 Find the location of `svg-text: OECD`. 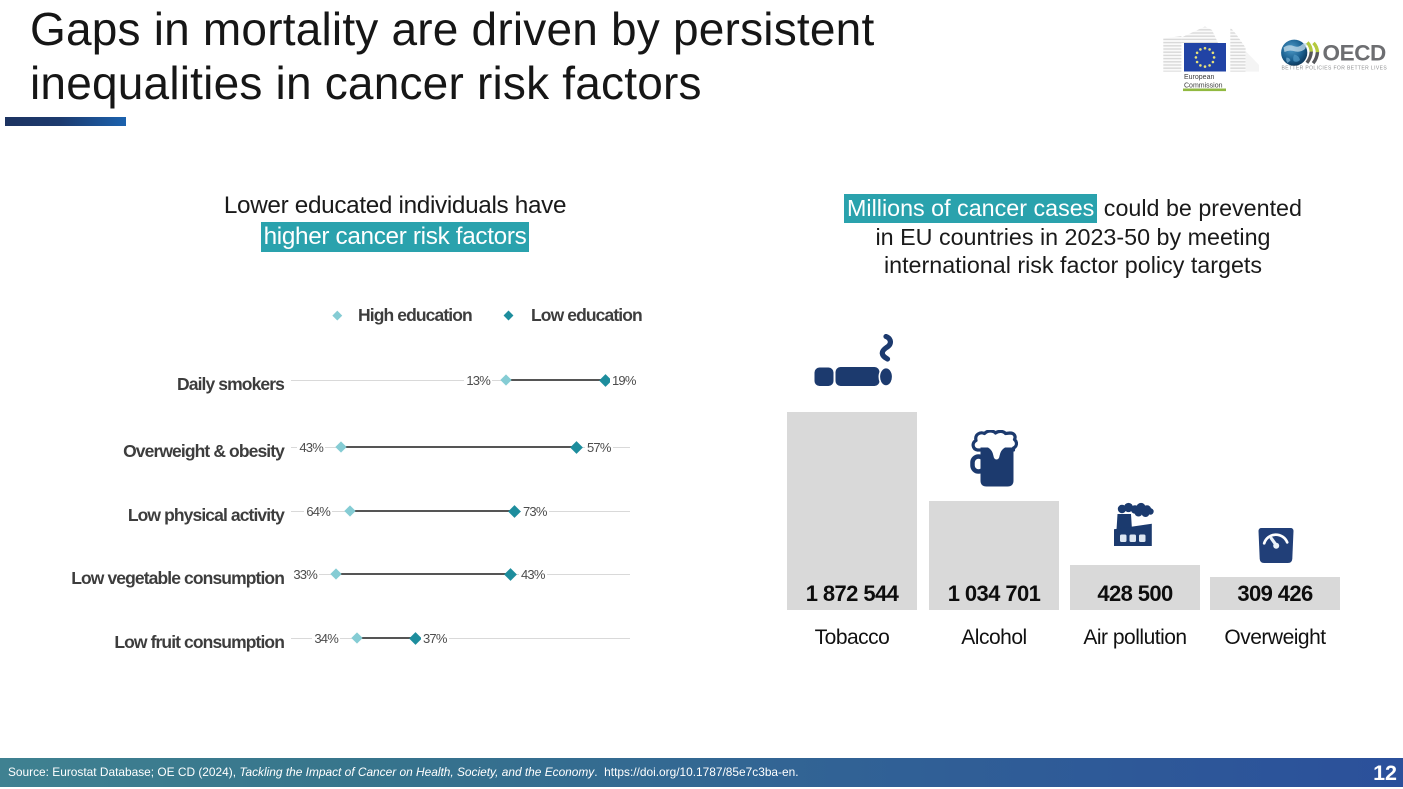

svg-text: OECD is located at coordinates (1355, 53).